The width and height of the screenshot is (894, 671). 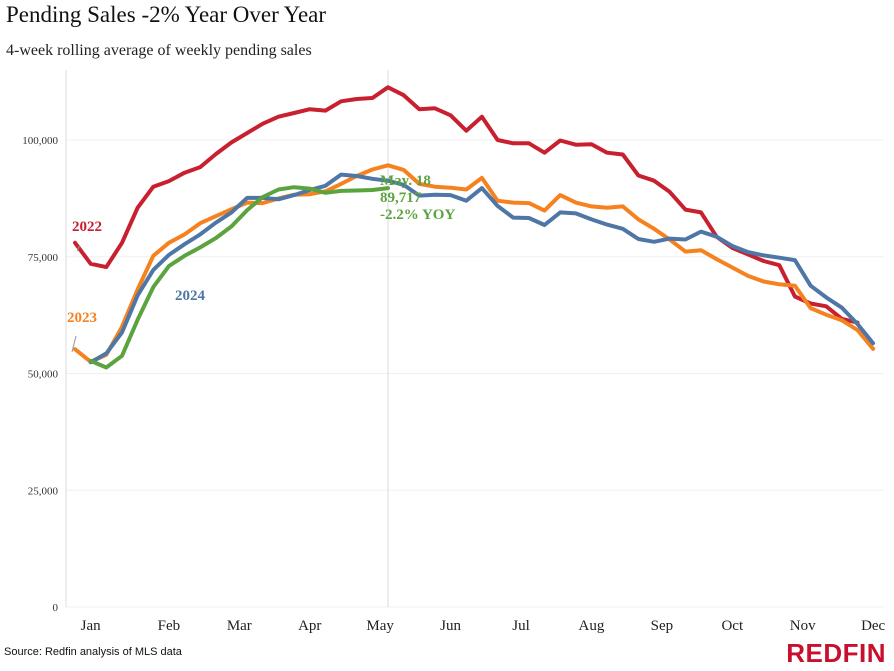 I want to click on source-note: Source: Redfin analysis of MLS data, so click(x=93, y=652).